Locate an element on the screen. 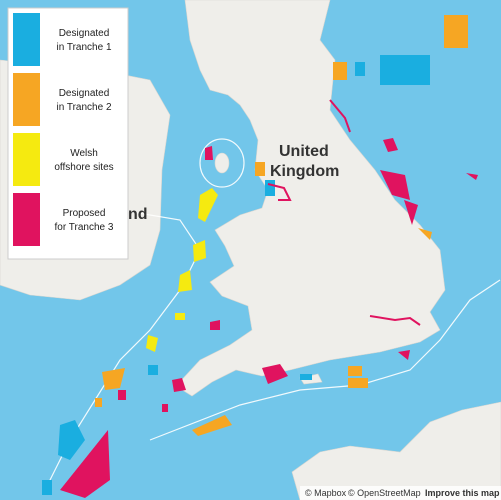 The height and width of the screenshot is (500, 501). attribution-bg is located at coordinates (400, 493).